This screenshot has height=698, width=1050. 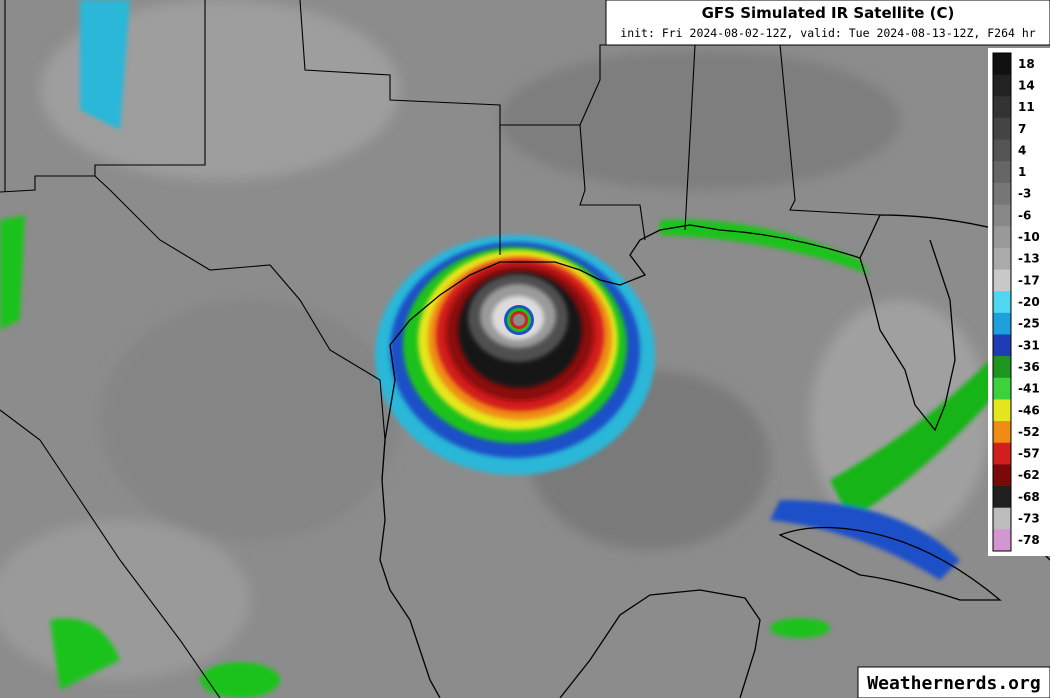 What do you see at coordinates (1026, 85) in the screenshot?
I see `colorbar-label: 14` at bounding box center [1026, 85].